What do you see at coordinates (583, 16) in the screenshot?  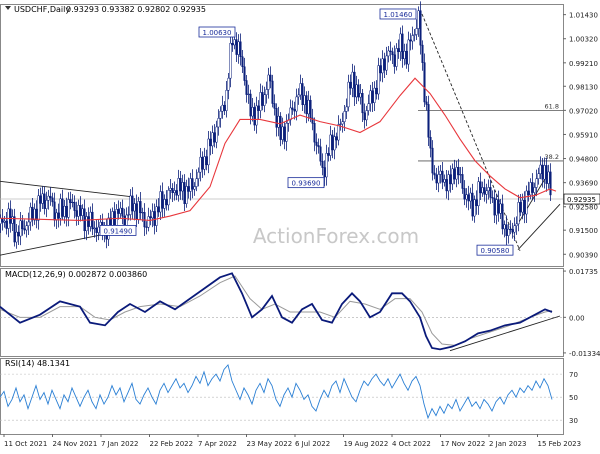 I see `price-tick-label: 1.01430` at bounding box center [583, 16].